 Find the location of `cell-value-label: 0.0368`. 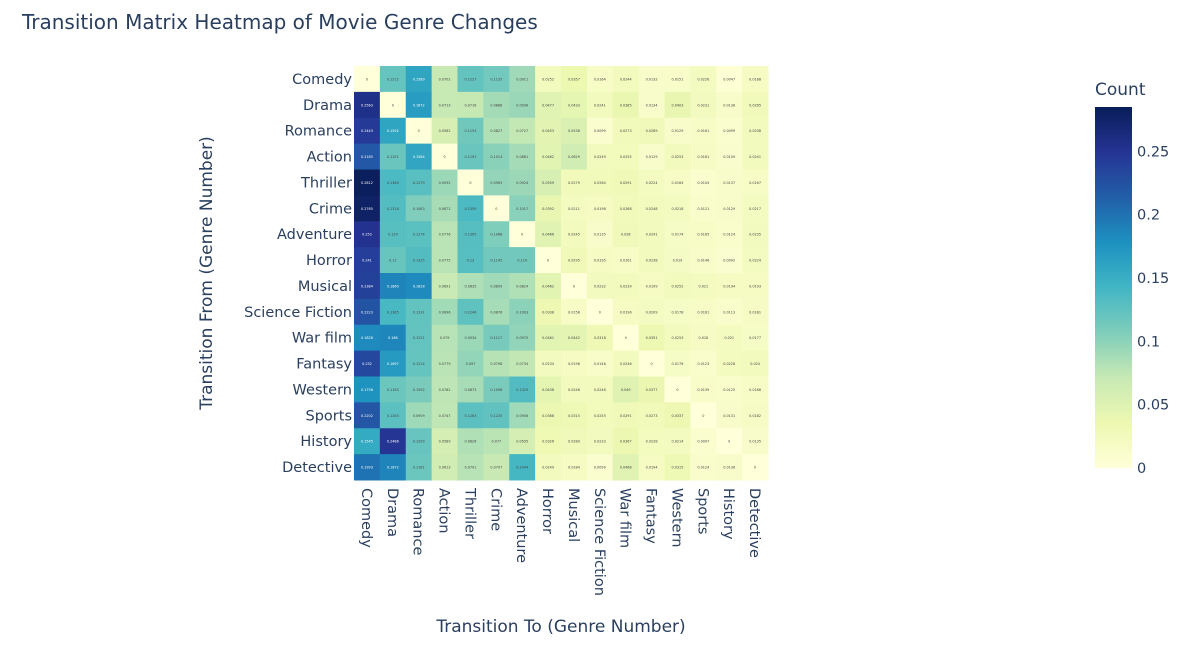

cell-value-label: 0.0368 is located at coordinates (548, 416).